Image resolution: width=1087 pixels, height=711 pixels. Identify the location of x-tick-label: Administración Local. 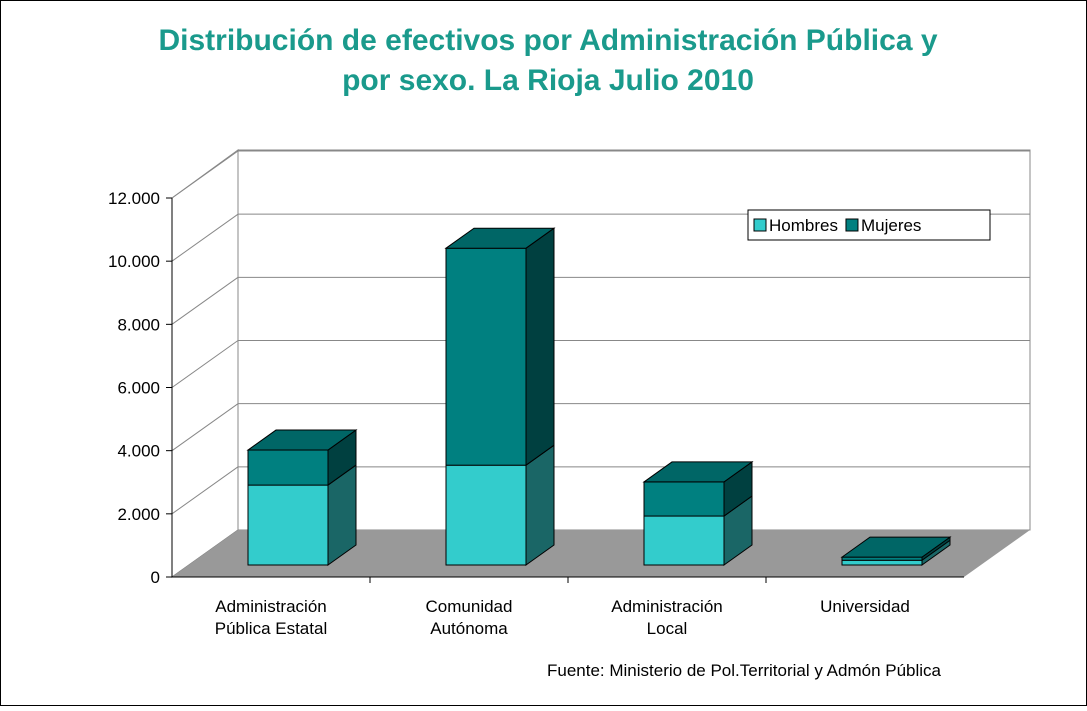
(667, 617).